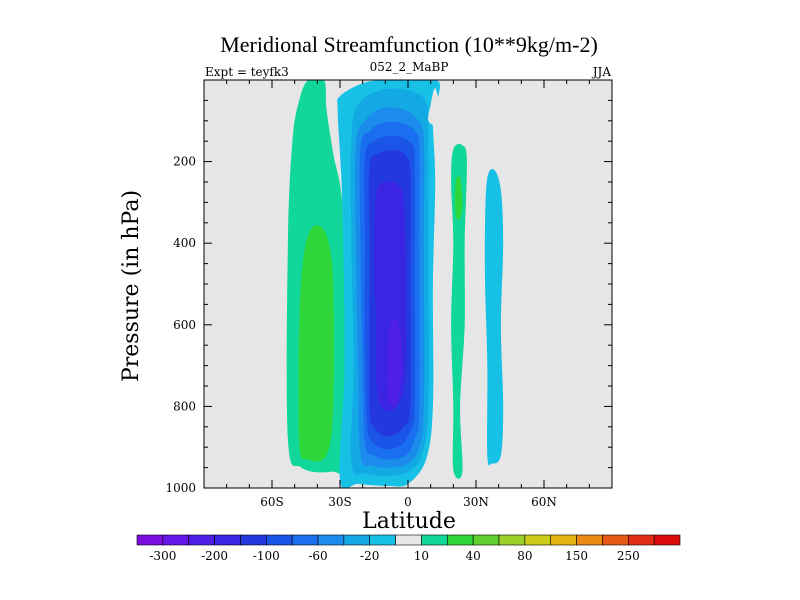 This screenshot has height=600, width=800. I want to click on y-tick-label: 600, so click(184, 325).